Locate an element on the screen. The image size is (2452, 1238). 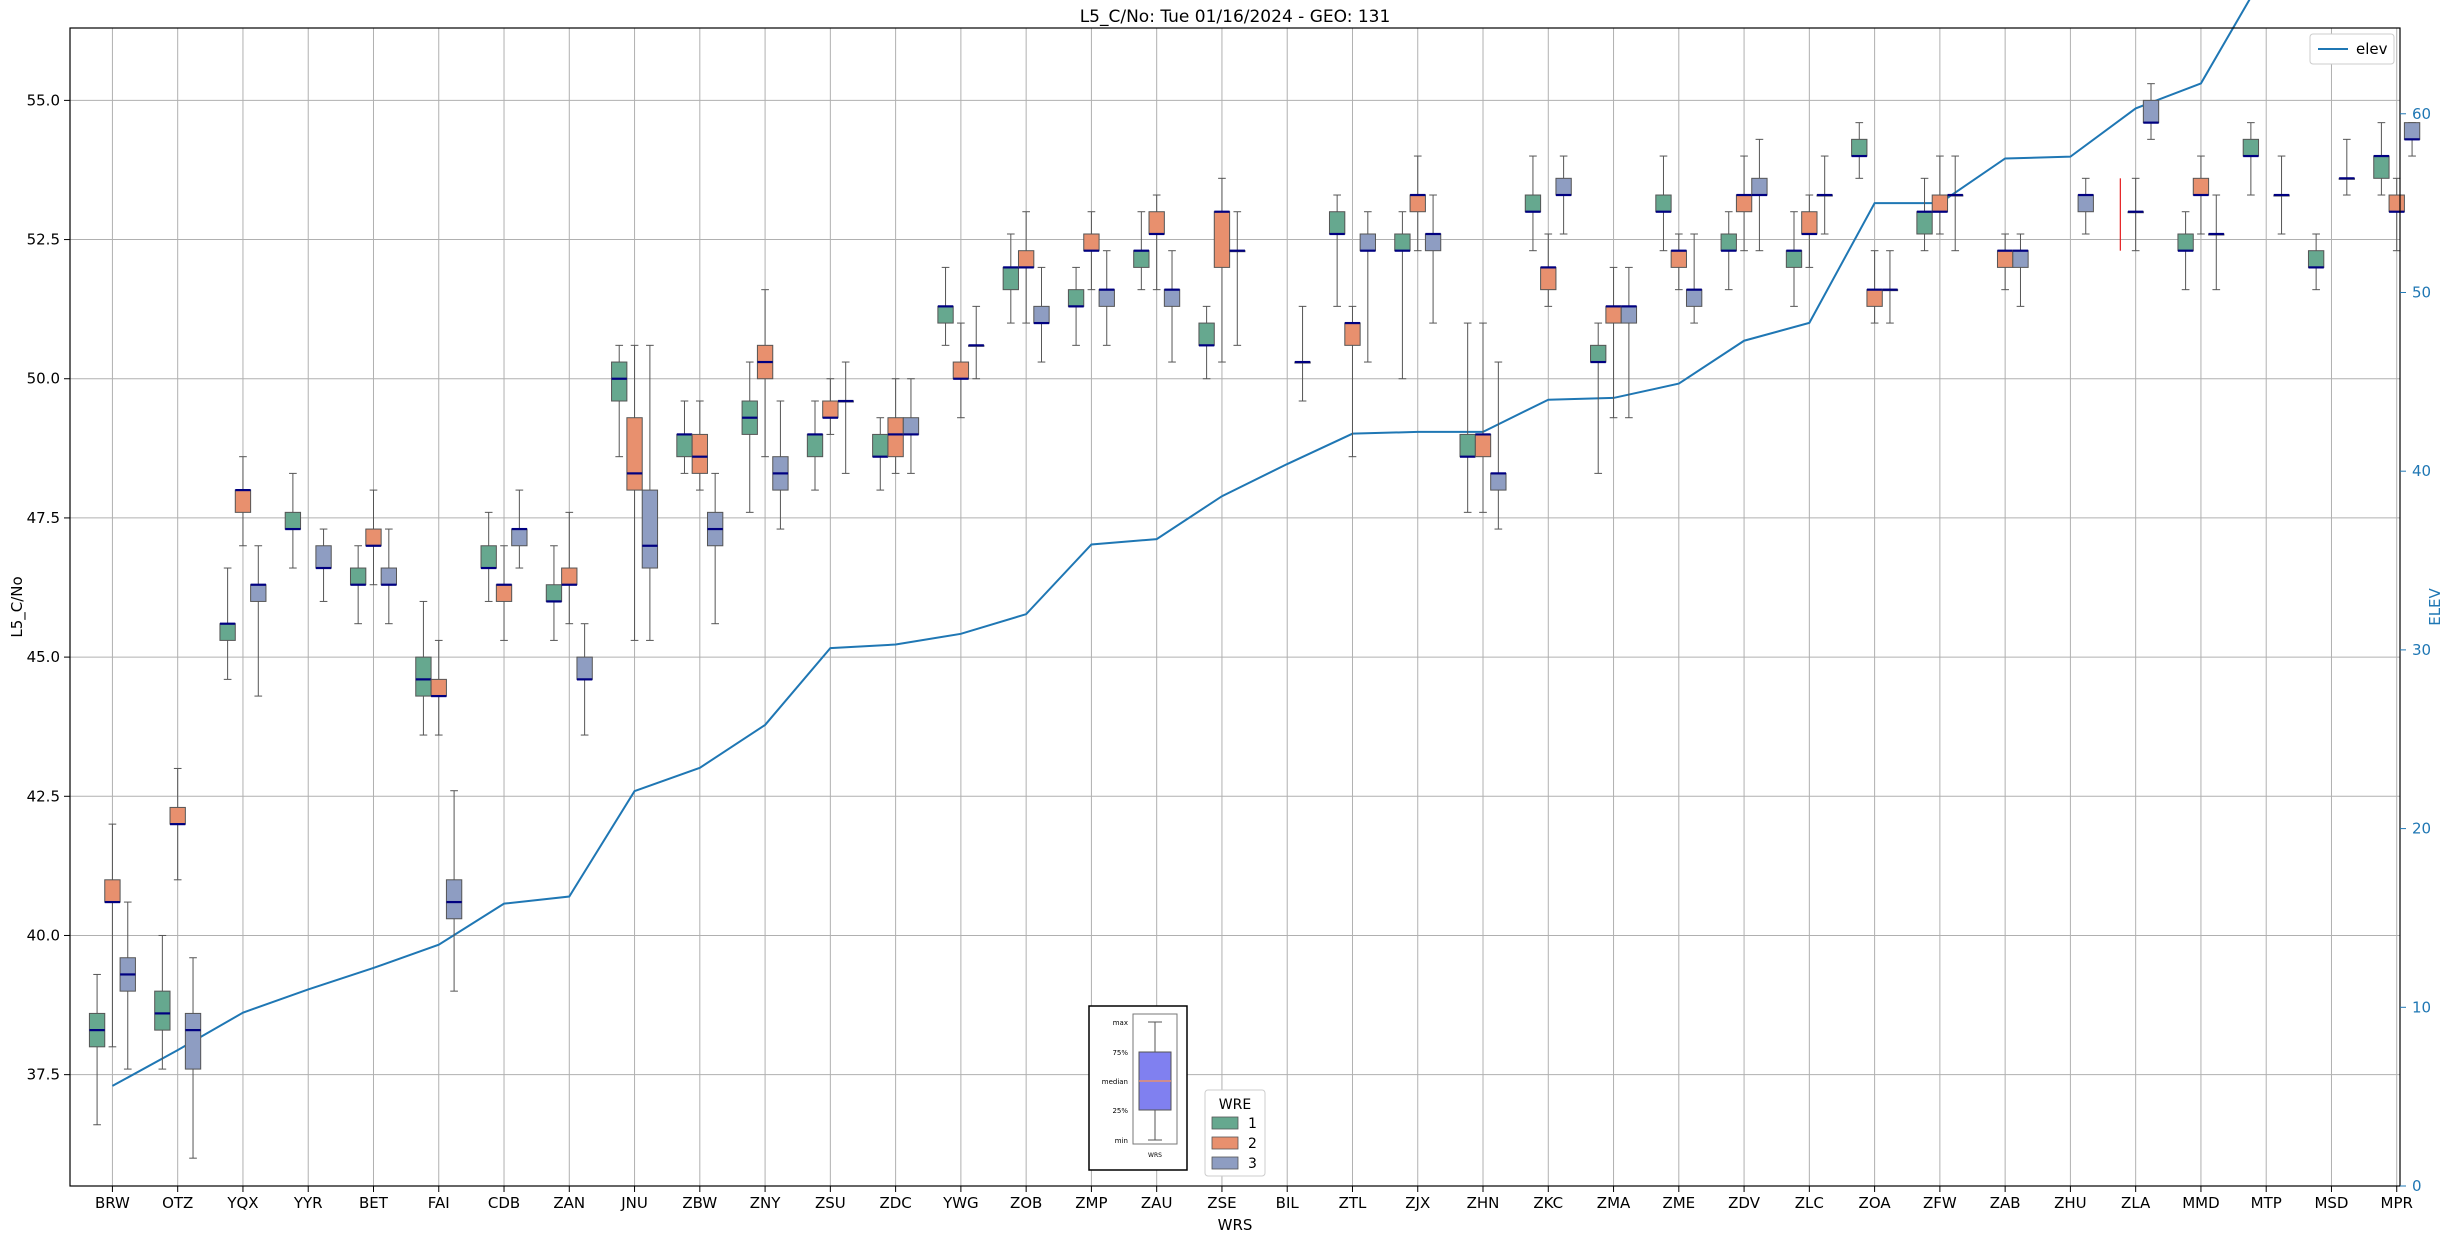
y-axis-left: 37.5 40.0 42.5 45.0 47.5 50.0 52.5 55.0 is located at coordinates (48, 587).